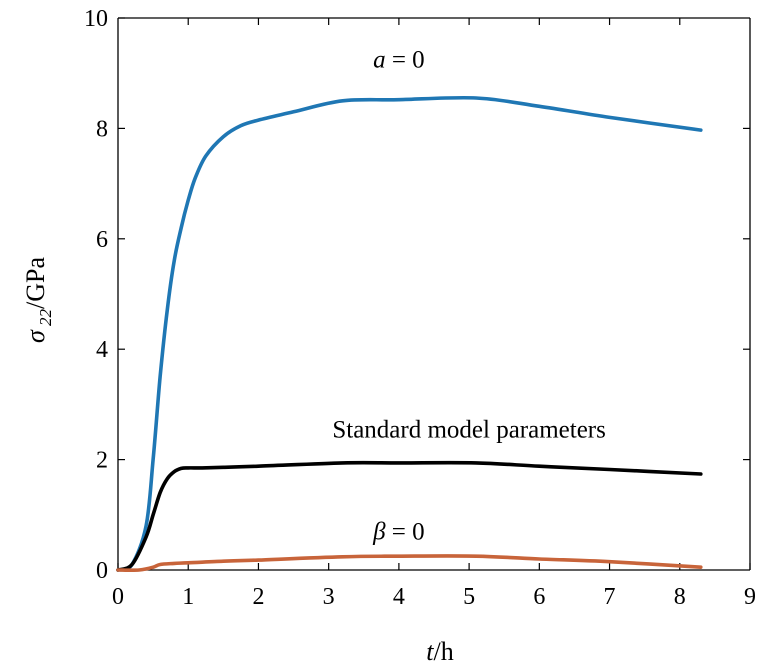  I want to click on y-tick-label: 4, so click(102, 350).